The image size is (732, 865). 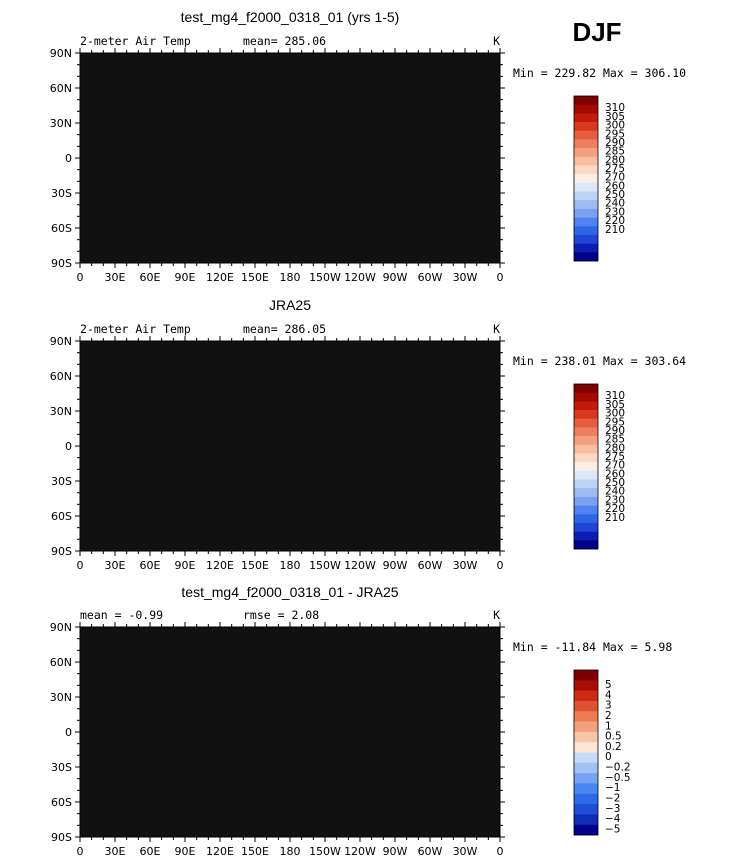 I want to click on y-tick-label: 0, so click(x=68, y=732).